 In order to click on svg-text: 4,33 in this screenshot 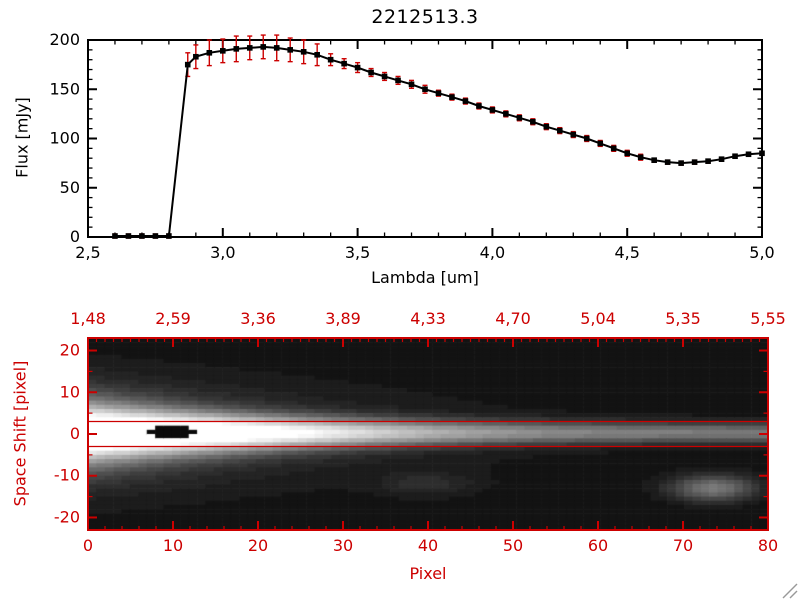, I will do `click(428, 318)`.